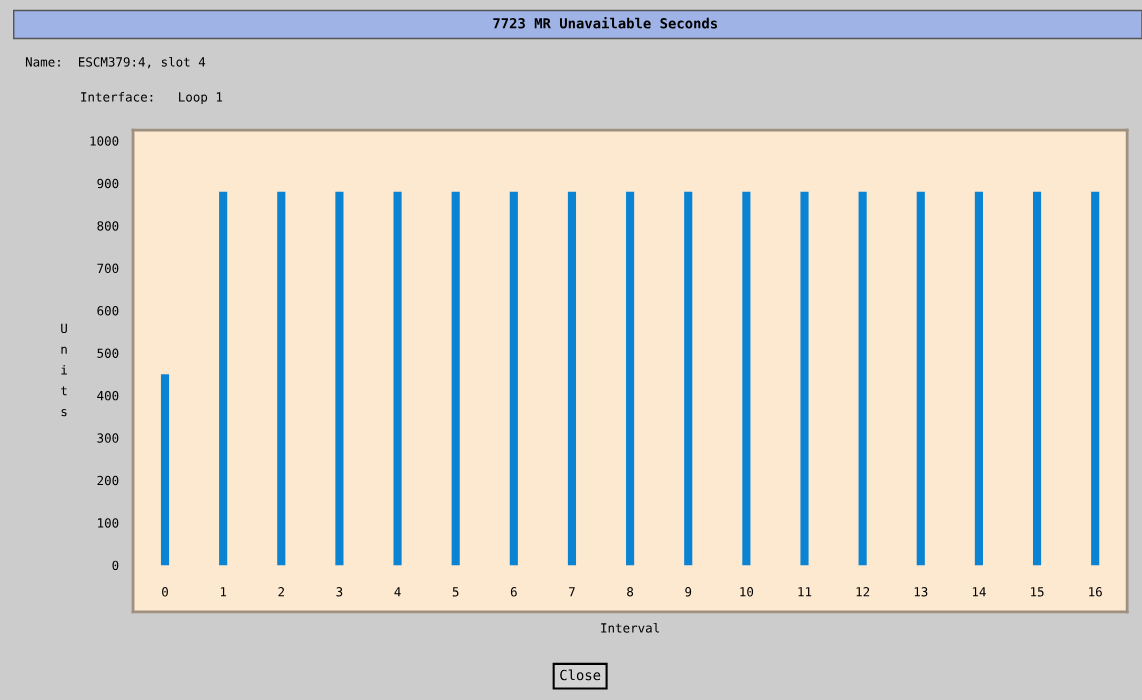 The height and width of the screenshot is (700, 1142). Describe the element at coordinates (108, 395) in the screenshot. I see `y-tick-label: 400` at that location.